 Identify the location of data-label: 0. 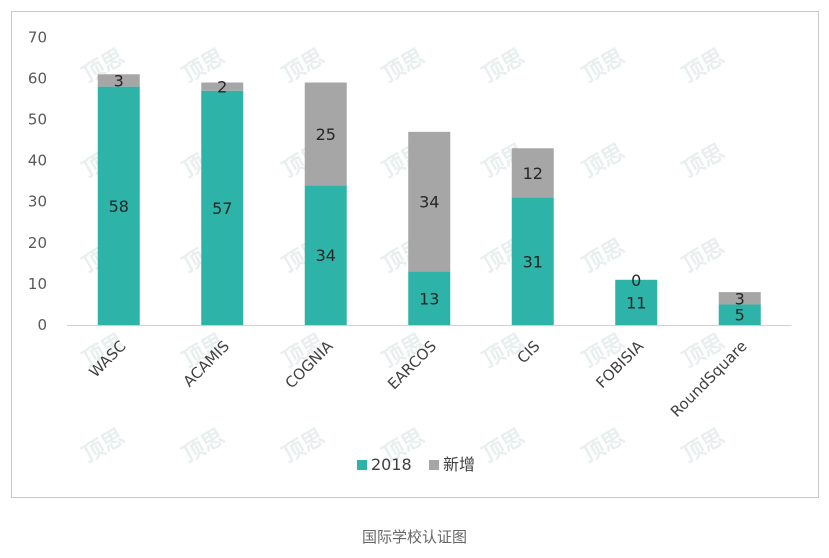
(636, 280).